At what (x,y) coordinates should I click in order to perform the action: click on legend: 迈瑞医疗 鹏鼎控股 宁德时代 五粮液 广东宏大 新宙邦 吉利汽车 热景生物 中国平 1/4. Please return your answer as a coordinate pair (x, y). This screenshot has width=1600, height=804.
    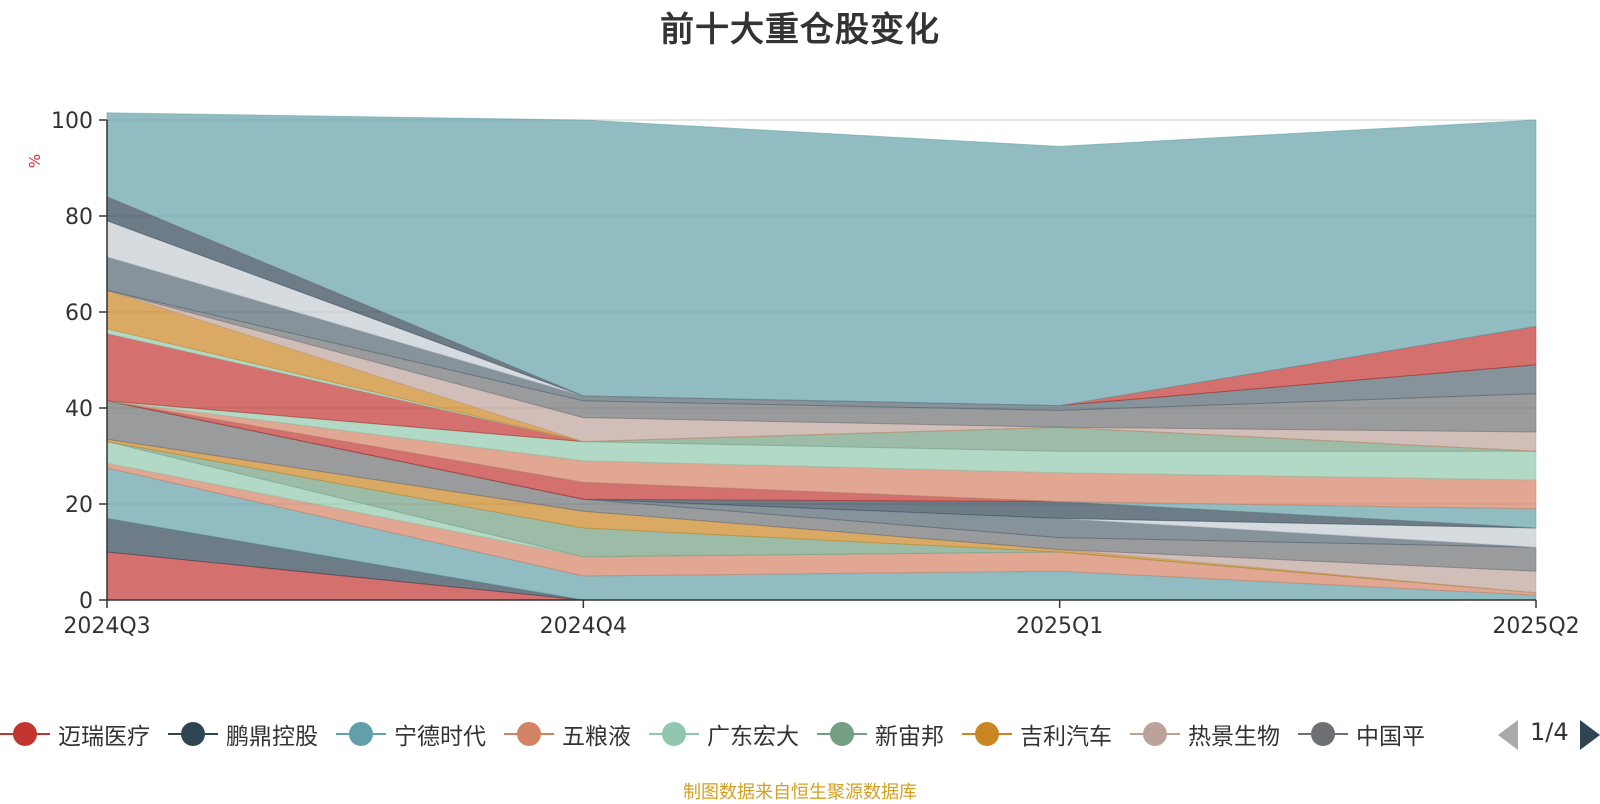
    Looking at the image, I should click on (800, 734).